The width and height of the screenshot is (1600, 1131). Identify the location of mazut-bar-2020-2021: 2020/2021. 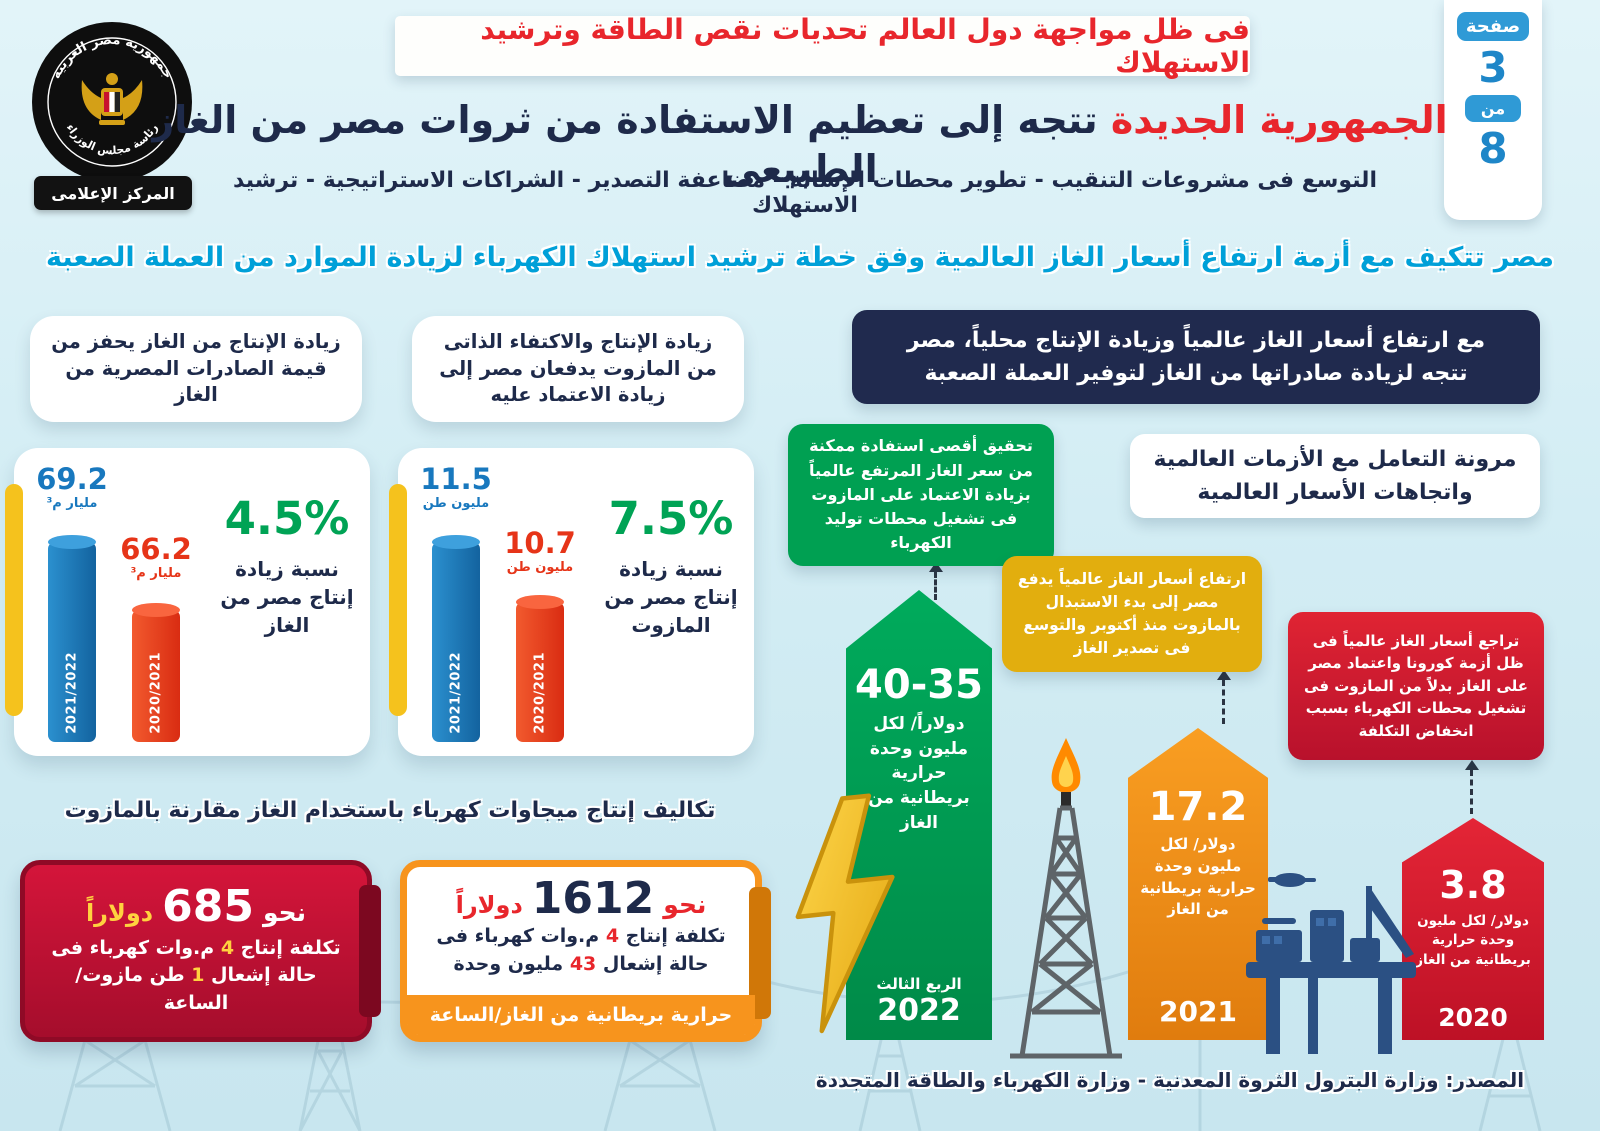
(540, 668).